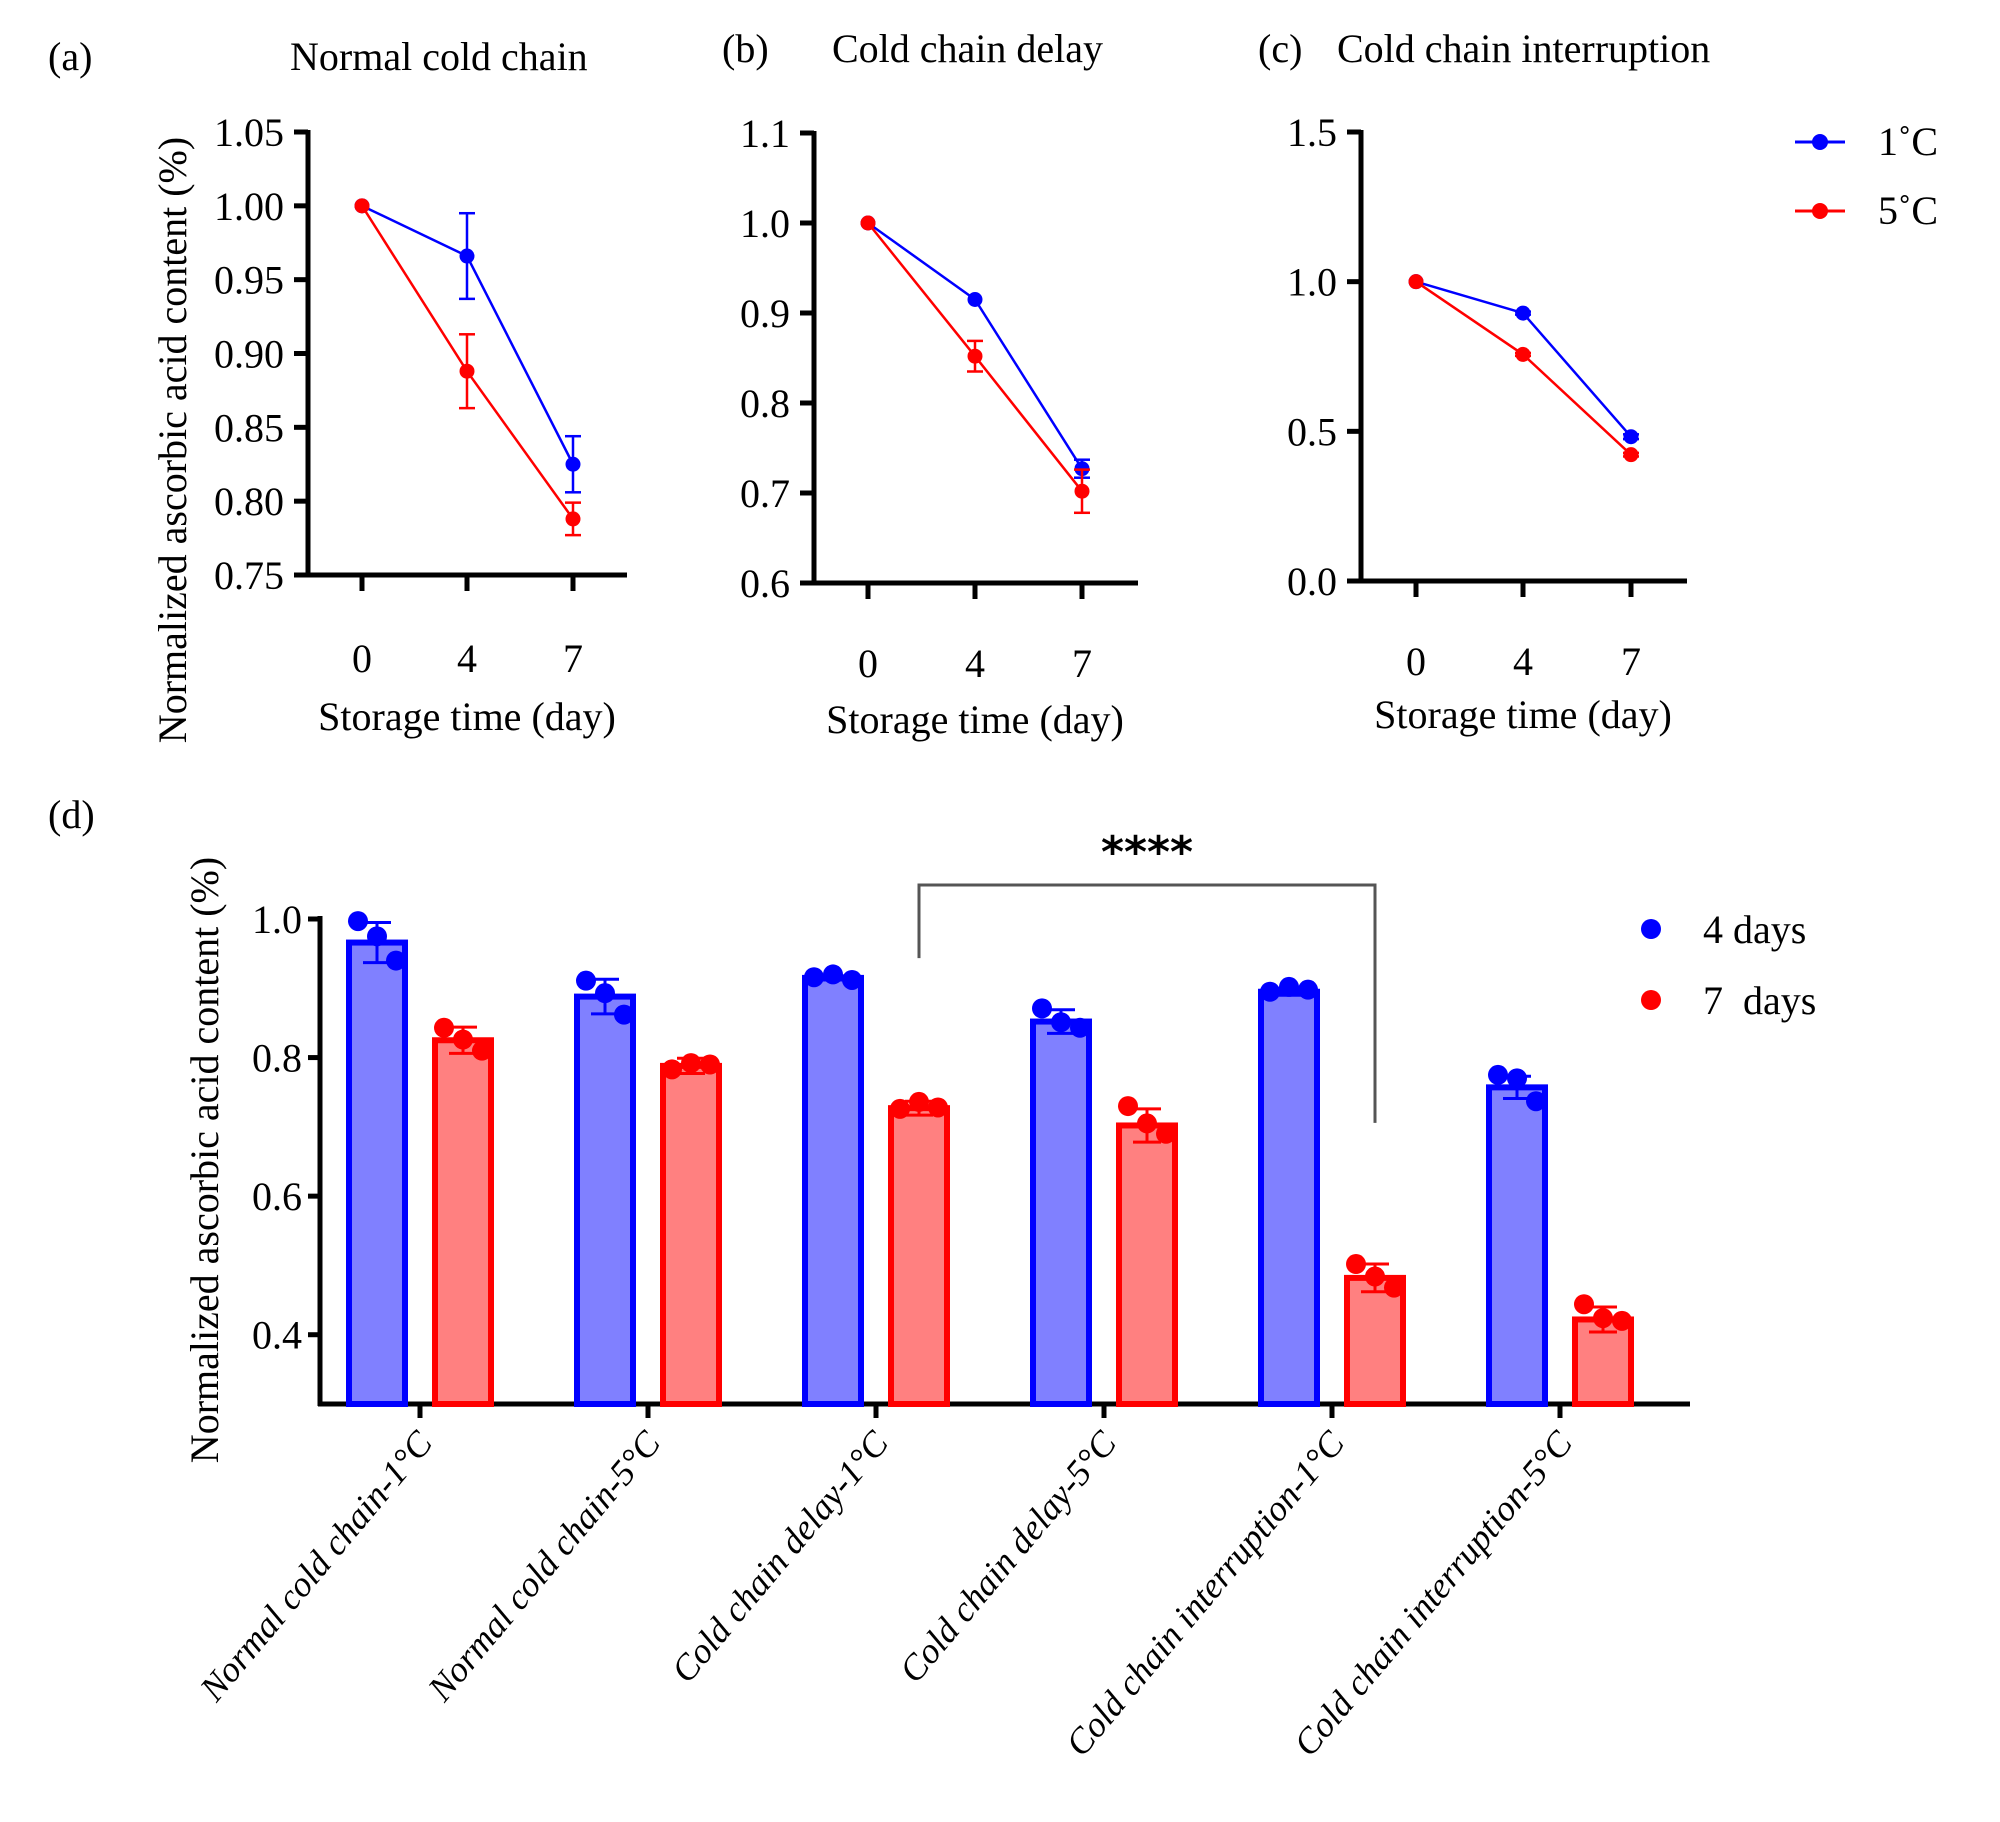 The image size is (2000, 1822). Describe the element at coordinates (1866, 141) in the screenshot. I see `legend-item-1c: 1˚C` at that location.